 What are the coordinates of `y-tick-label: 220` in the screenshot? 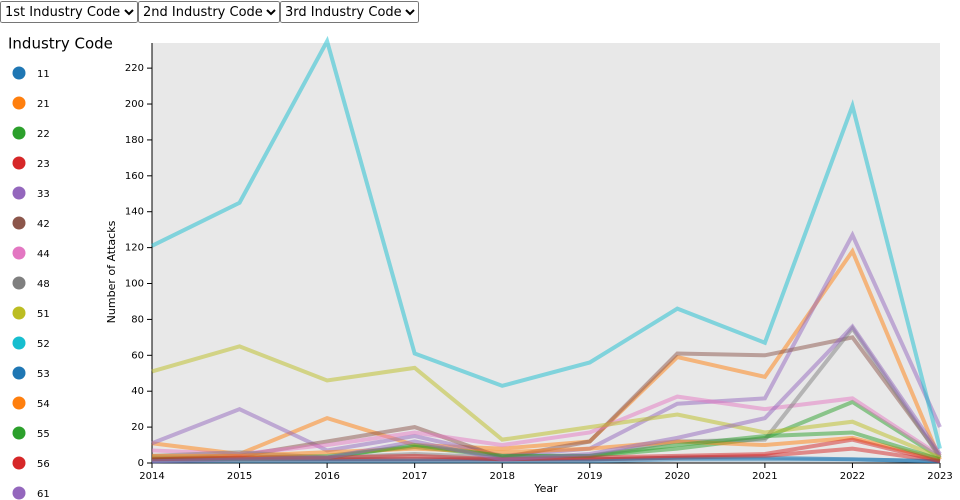 It's located at (134, 68).